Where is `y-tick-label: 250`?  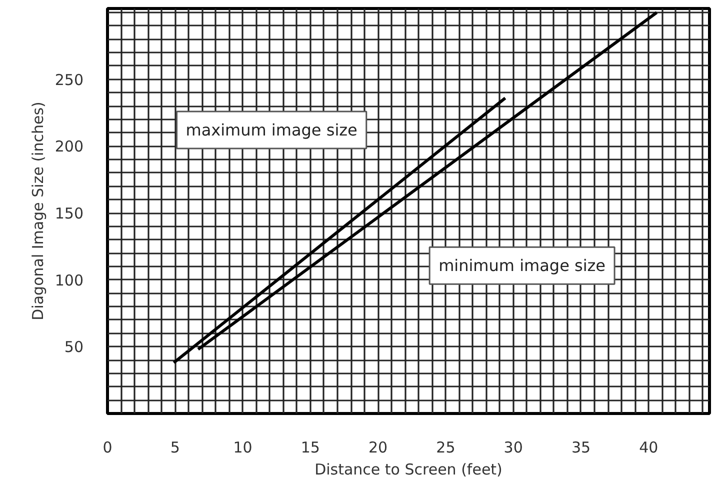
y-tick-label: 250 is located at coordinates (69, 79).